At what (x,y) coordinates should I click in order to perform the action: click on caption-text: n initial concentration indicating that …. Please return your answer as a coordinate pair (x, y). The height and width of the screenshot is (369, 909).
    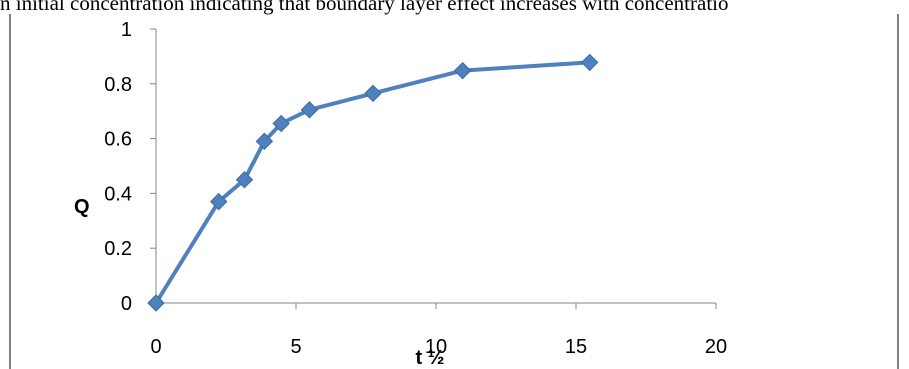
    Looking at the image, I should click on (364, 7).